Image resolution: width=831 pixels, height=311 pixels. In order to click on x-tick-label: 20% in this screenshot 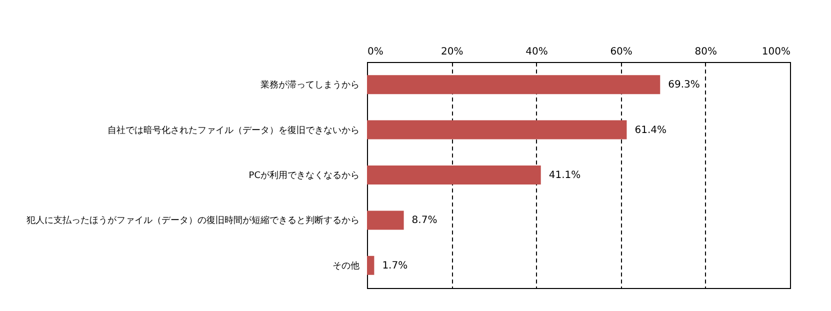, I will do `click(452, 52)`.